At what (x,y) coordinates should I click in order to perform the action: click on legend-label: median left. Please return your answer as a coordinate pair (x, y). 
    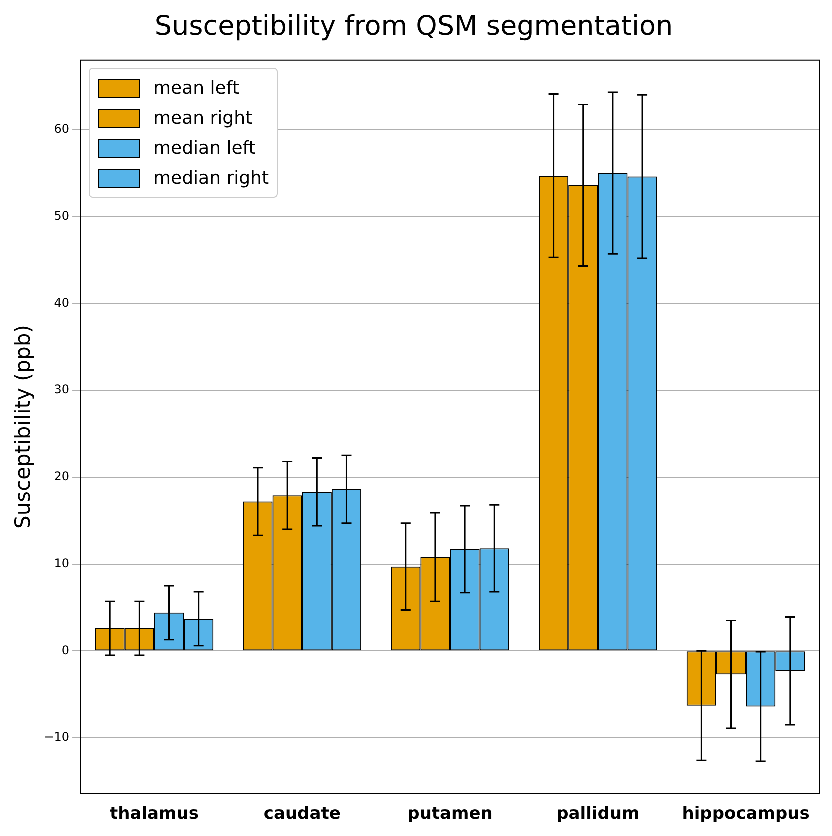
    Looking at the image, I should click on (205, 148).